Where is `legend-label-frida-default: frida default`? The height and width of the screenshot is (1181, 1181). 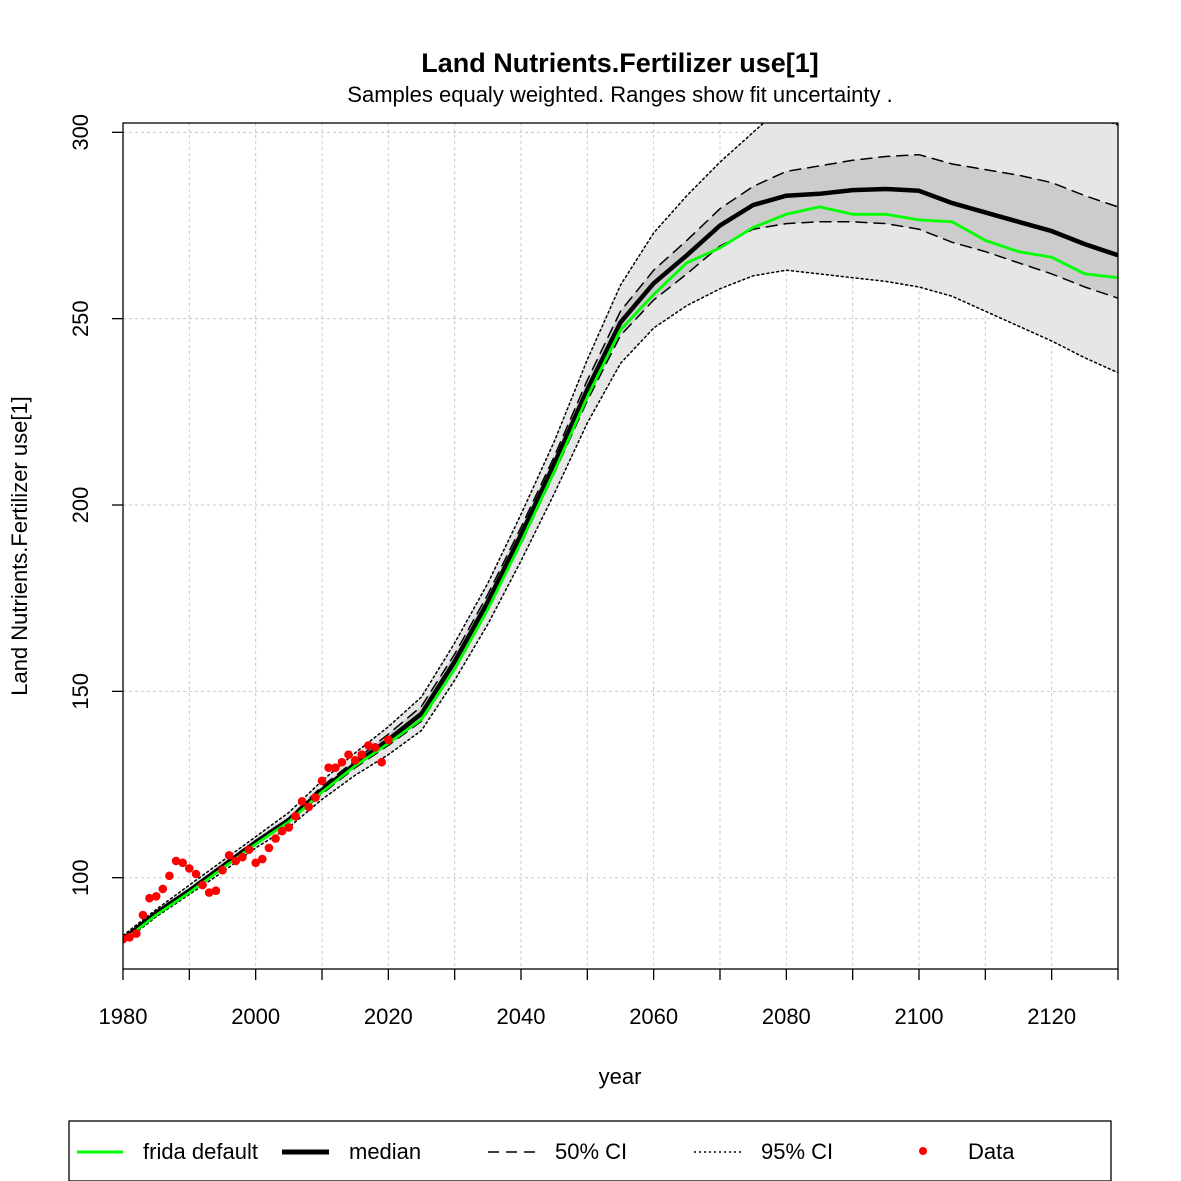 legend-label-frida-default: frida default is located at coordinates (200, 1151).